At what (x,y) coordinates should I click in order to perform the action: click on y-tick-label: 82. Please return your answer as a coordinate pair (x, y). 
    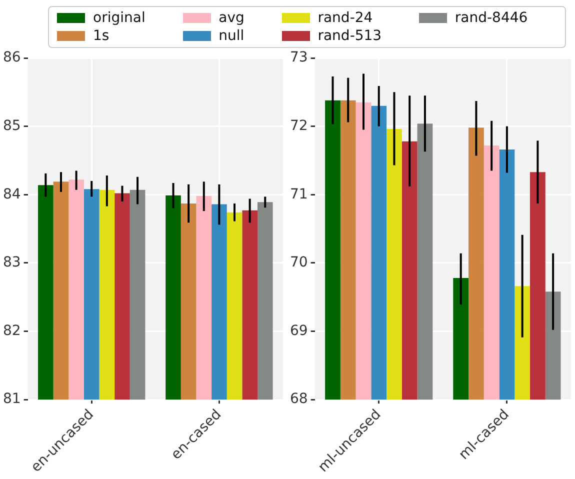
    Looking at the image, I should click on (11, 330).